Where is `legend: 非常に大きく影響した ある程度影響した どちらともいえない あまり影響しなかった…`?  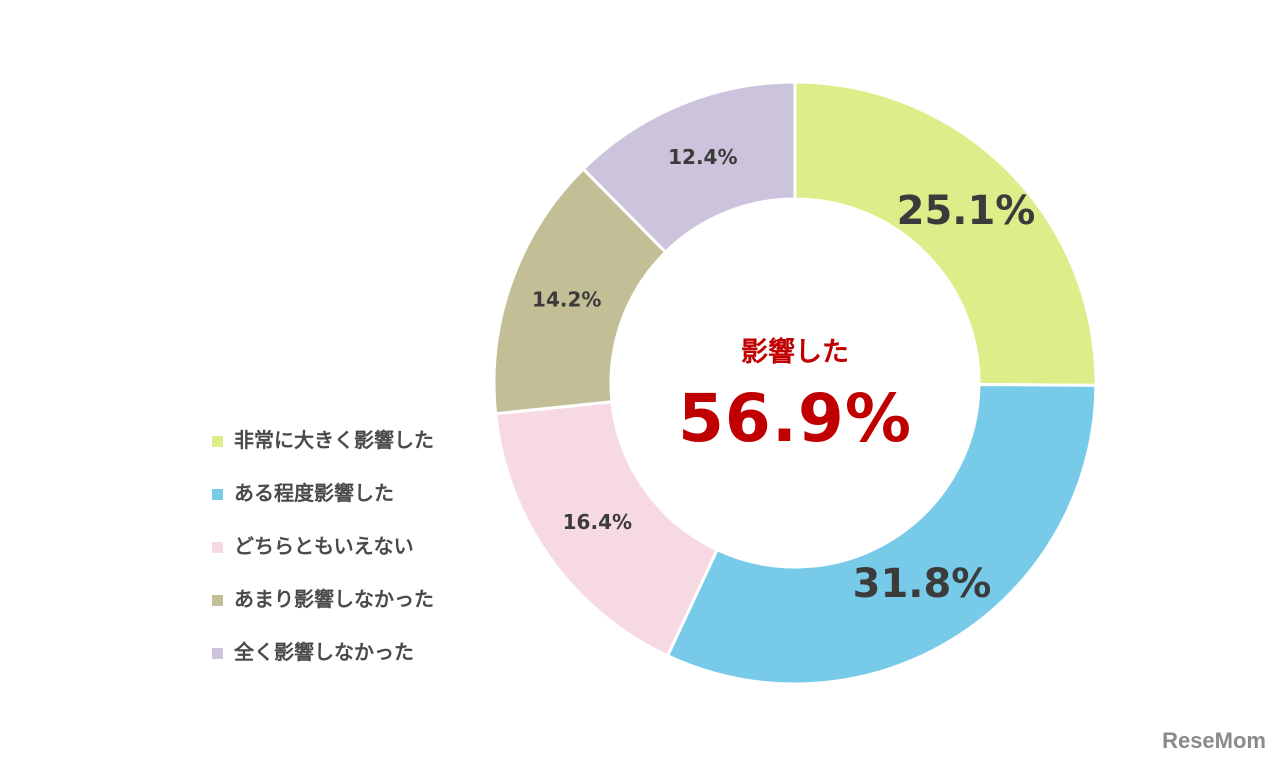
legend: 非常に大きく影響した ある程度影響した どちらともいえない あまり影響しなかった… is located at coordinates (323, 544).